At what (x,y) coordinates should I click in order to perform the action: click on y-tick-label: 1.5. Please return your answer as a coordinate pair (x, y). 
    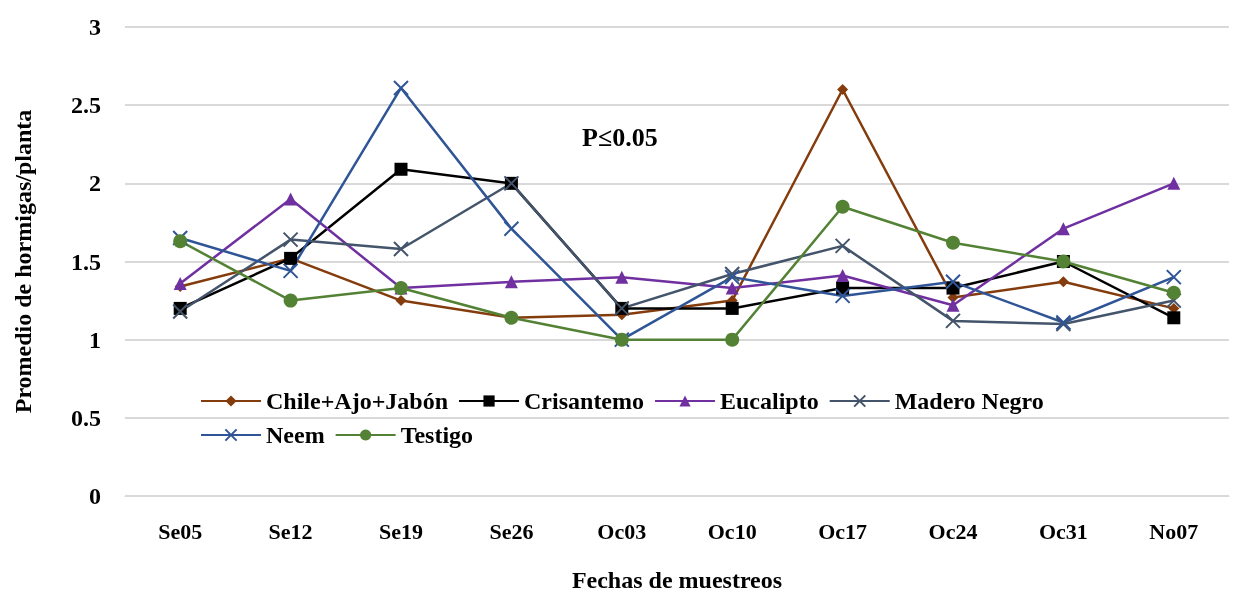
    Looking at the image, I should click on (86, 261).